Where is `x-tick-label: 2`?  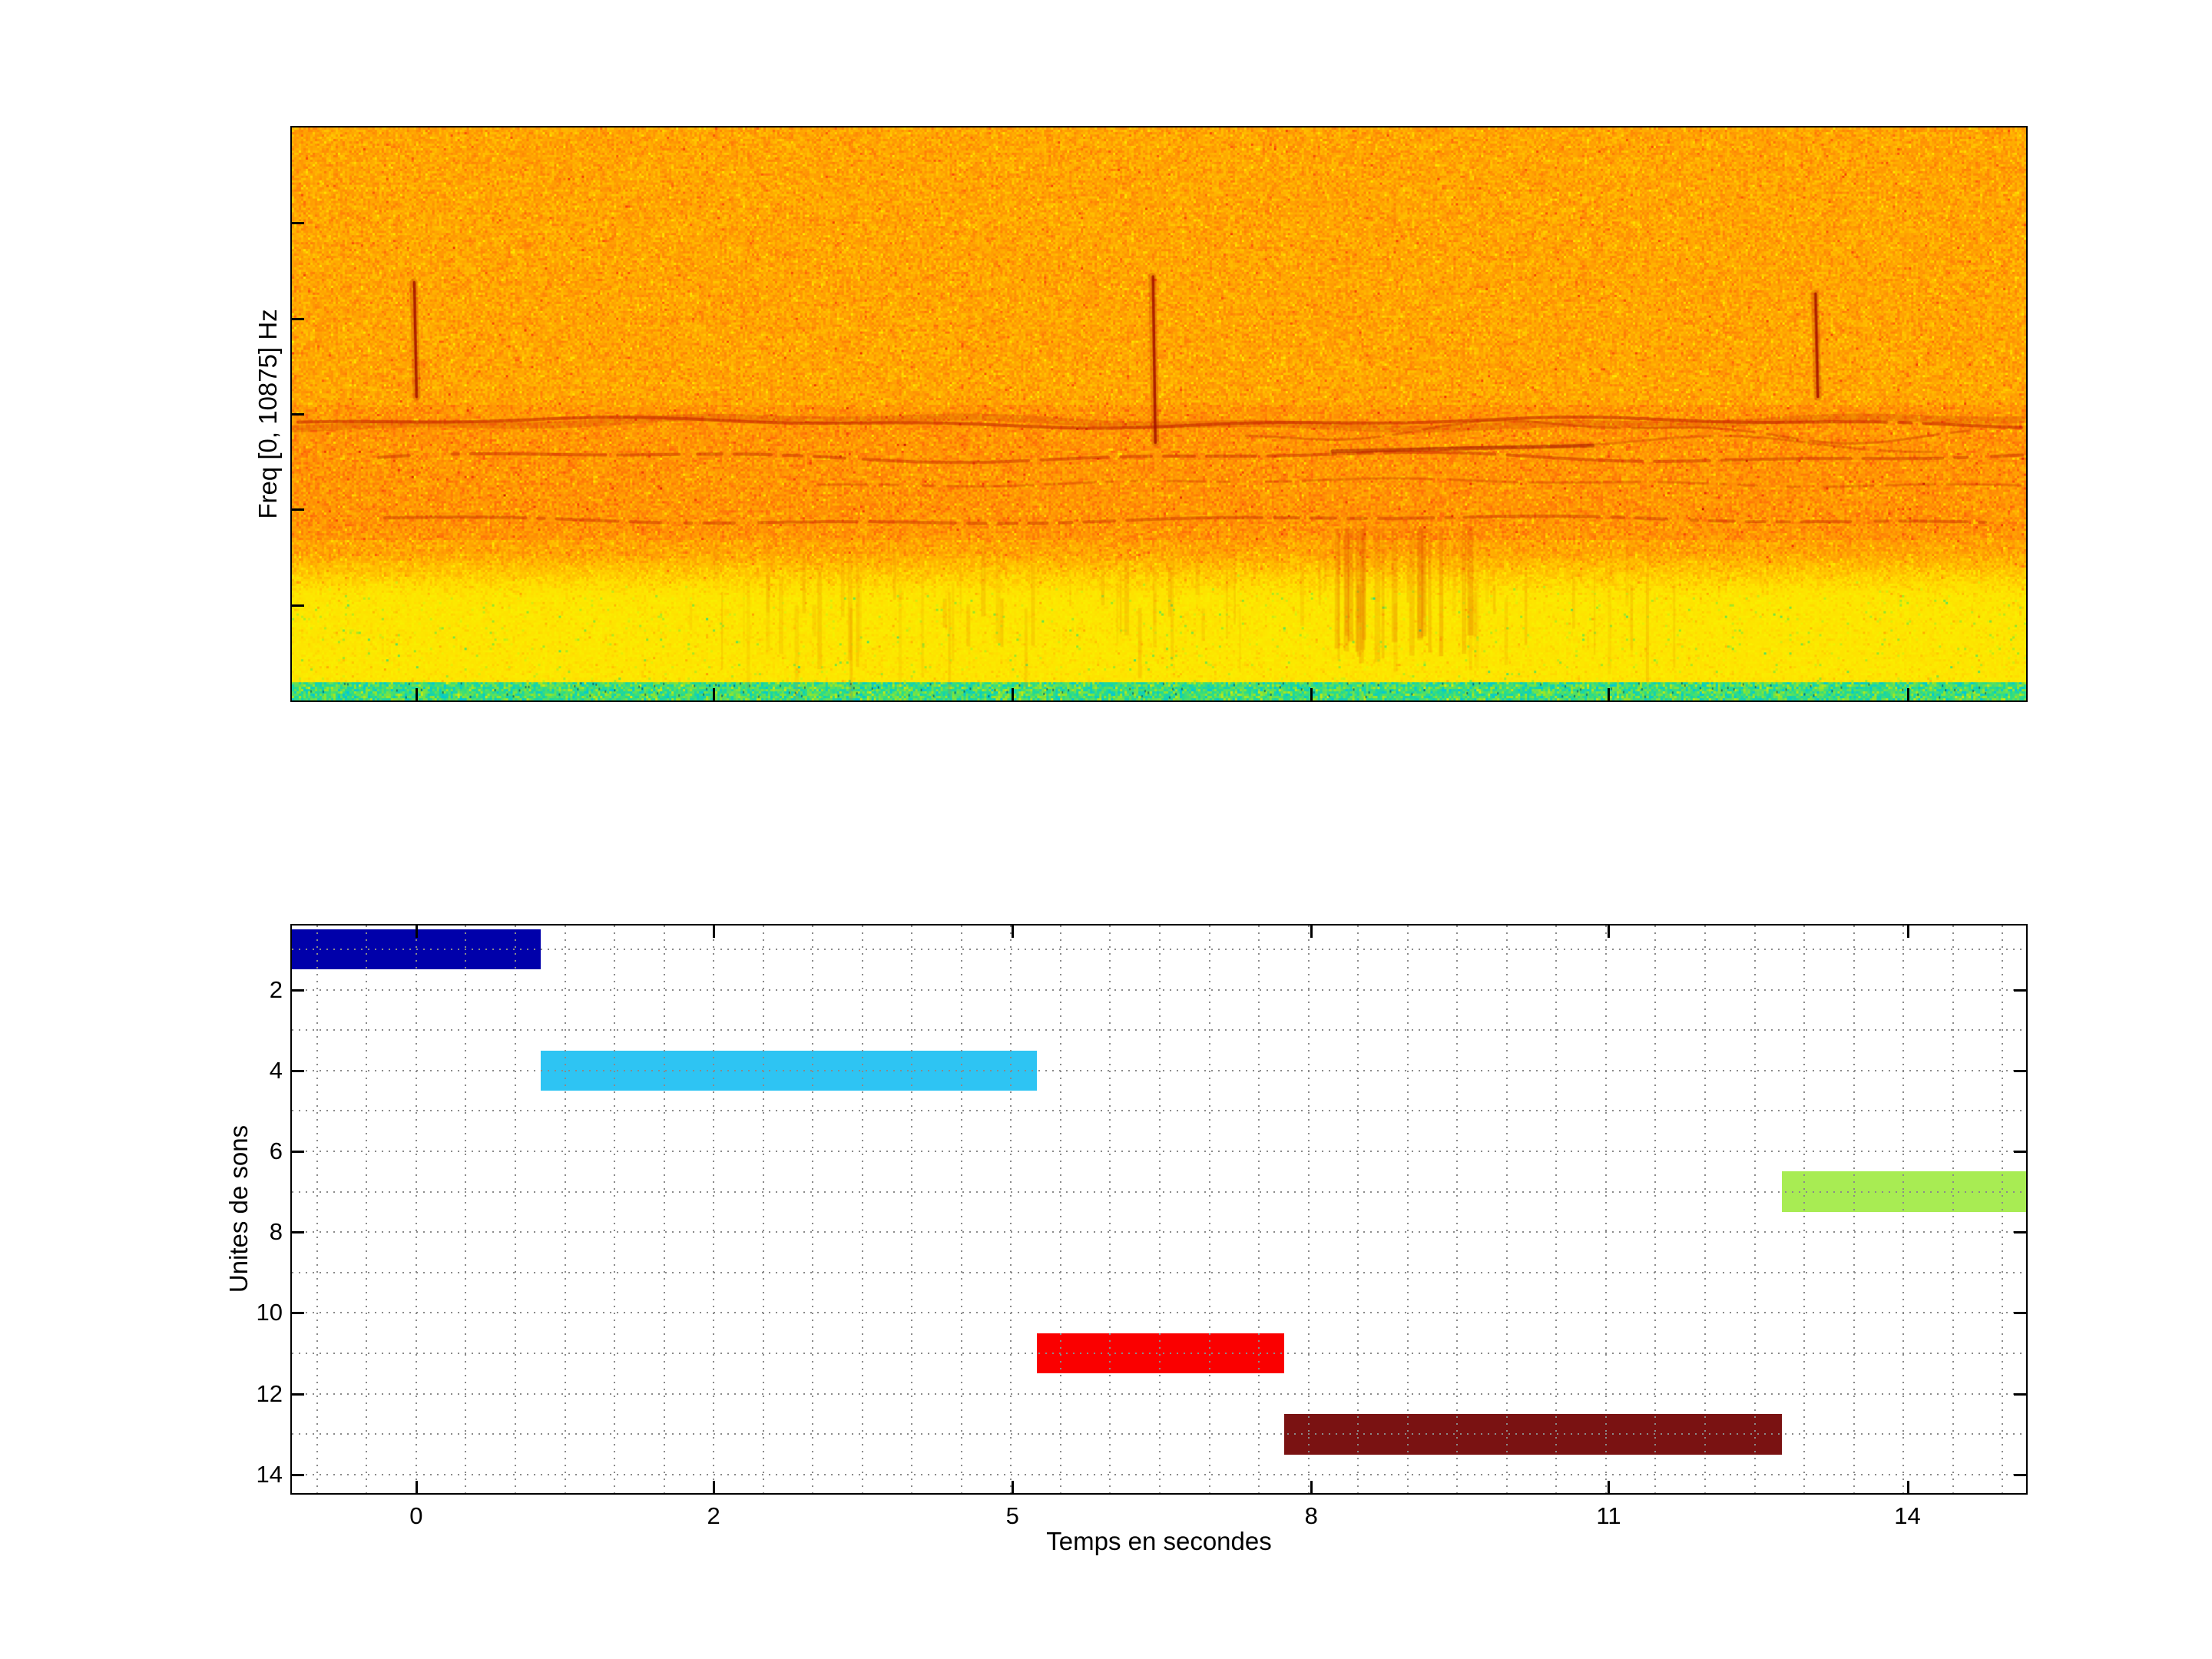
x-tick-label: 2 is located at coordinates (714, 1515).